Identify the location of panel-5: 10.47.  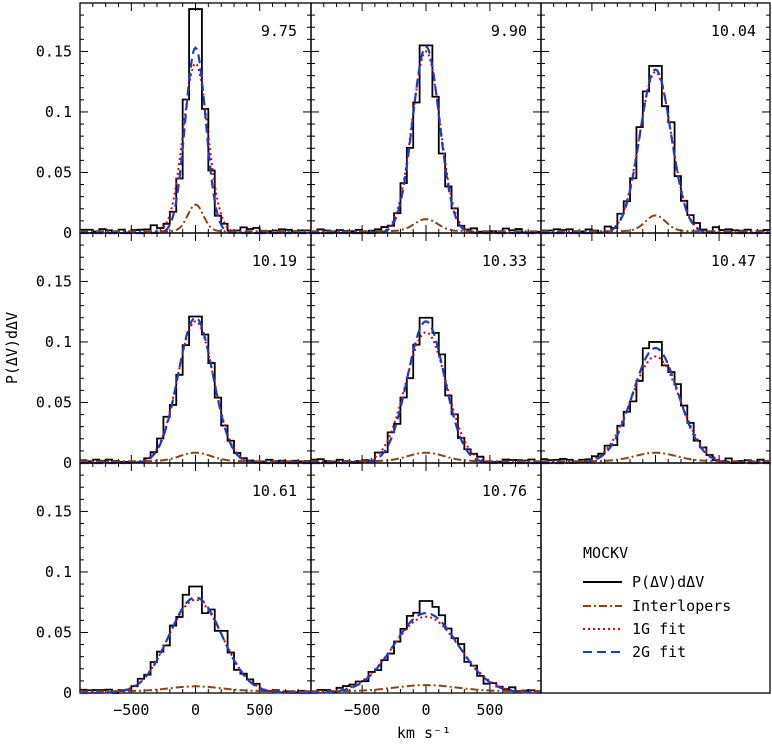
(655, 348).